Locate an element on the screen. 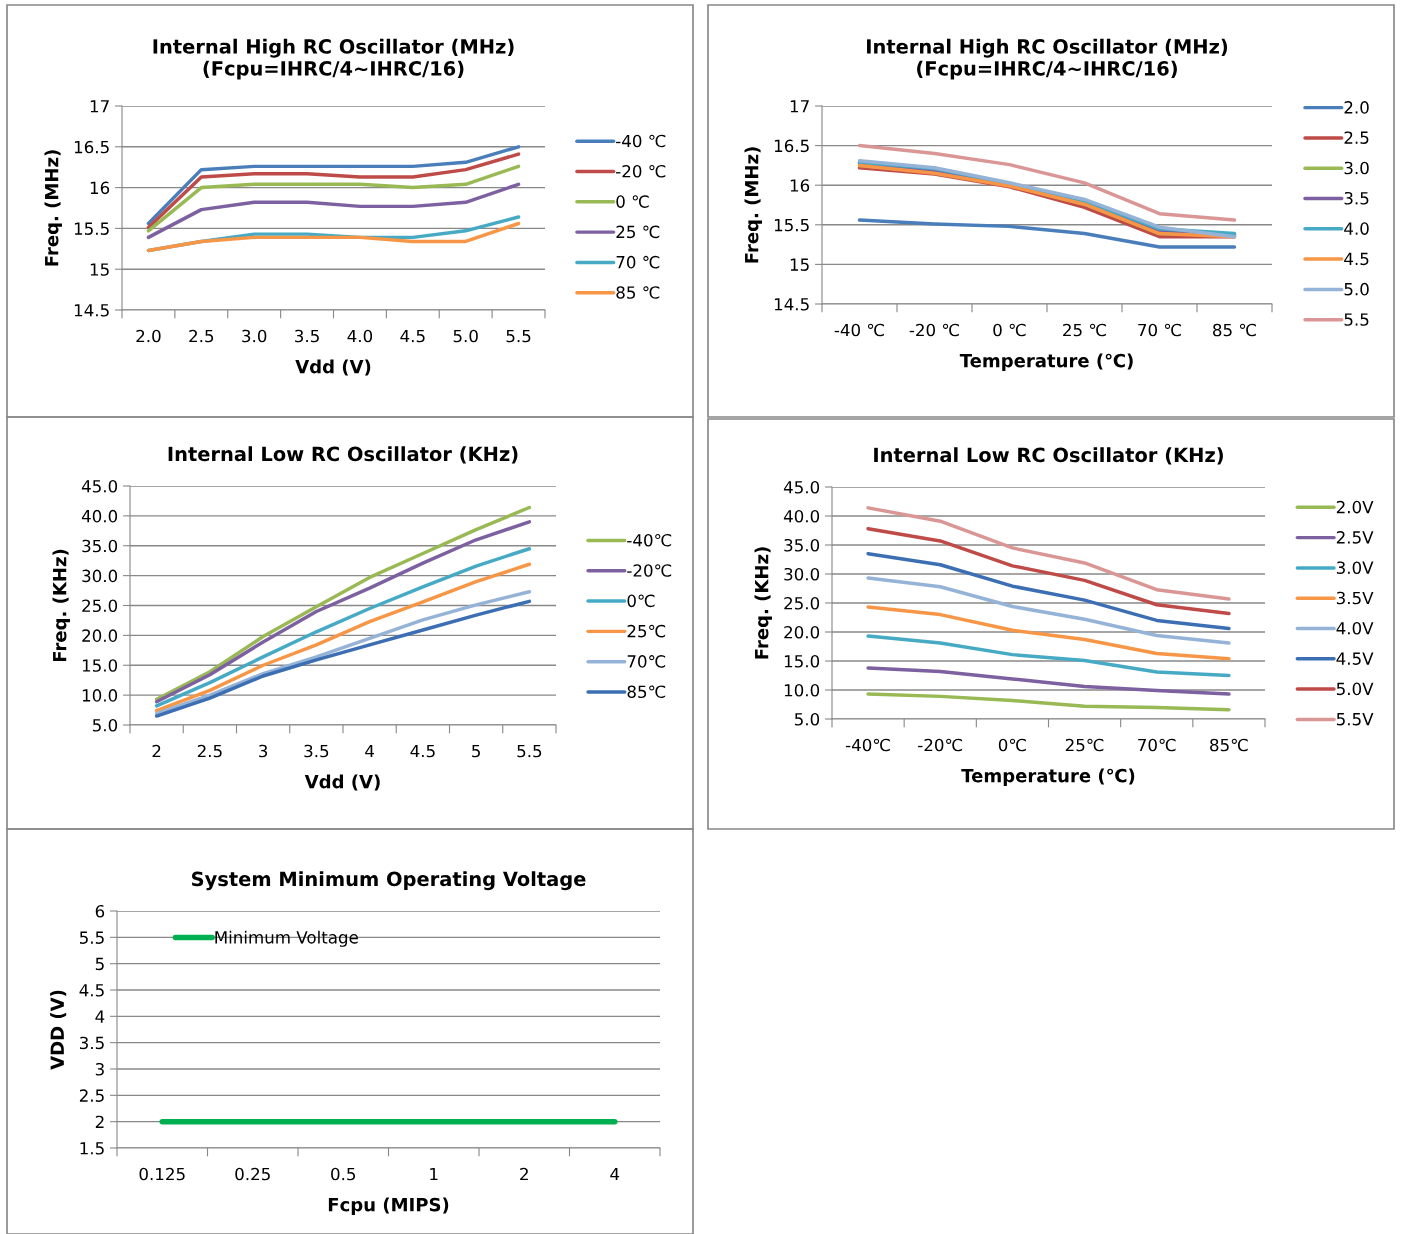  chart-title: Internal Low RC Oscillator (KHz) is located at coordinates (1048, 456).